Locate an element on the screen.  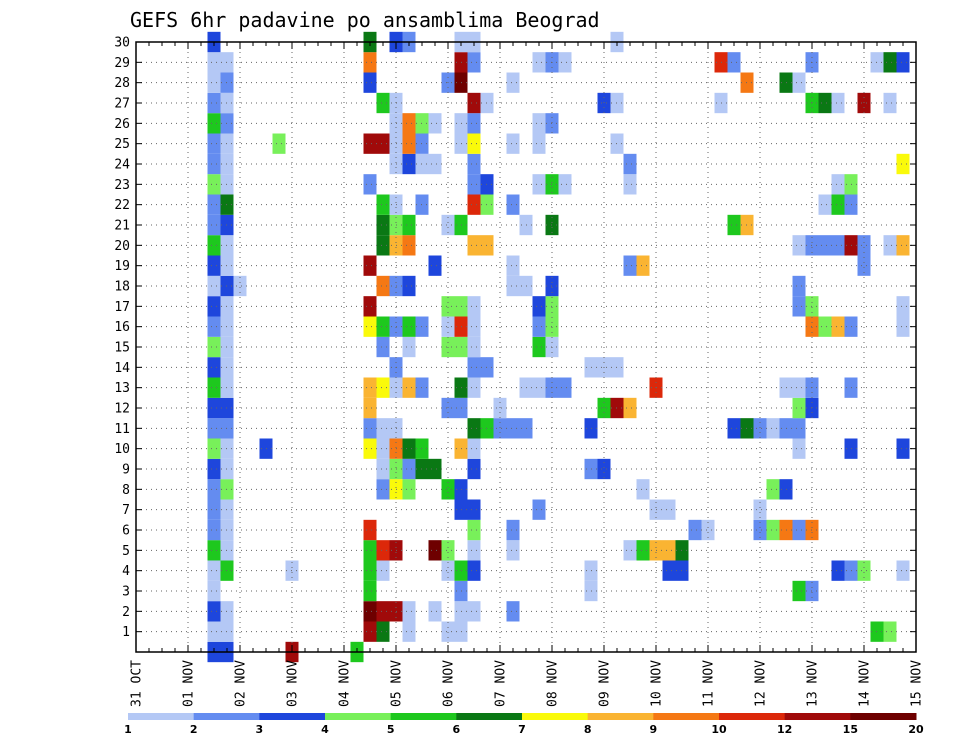
x-tick-label: 02 NOV is located at coordinates (241, 683).